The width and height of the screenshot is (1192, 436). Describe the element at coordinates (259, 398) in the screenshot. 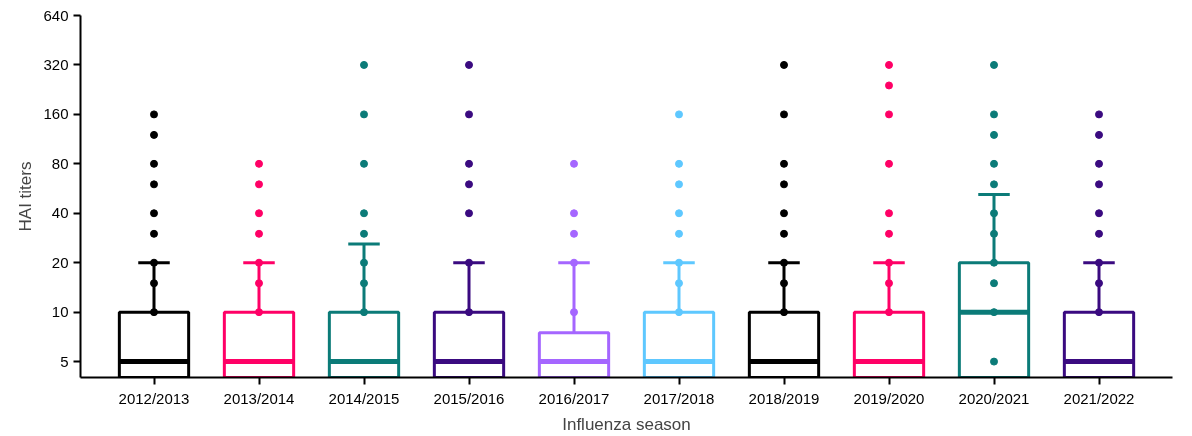

I see `x-tick-label: 2013/2014` at that location.